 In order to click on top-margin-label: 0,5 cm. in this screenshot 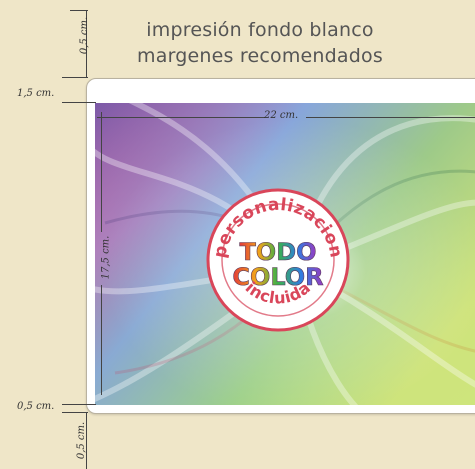, I will do `click(85, 35)`.